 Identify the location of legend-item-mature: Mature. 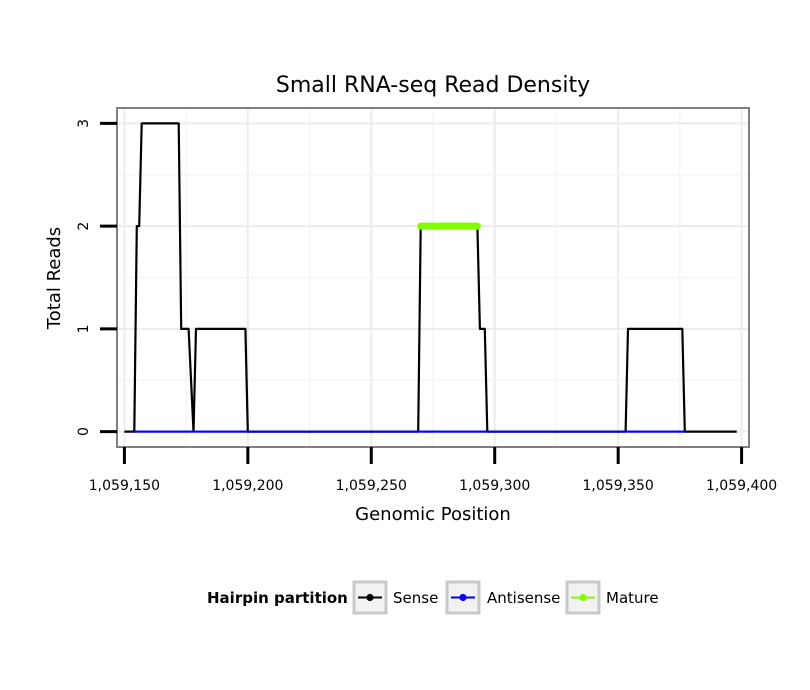
(612, 597).